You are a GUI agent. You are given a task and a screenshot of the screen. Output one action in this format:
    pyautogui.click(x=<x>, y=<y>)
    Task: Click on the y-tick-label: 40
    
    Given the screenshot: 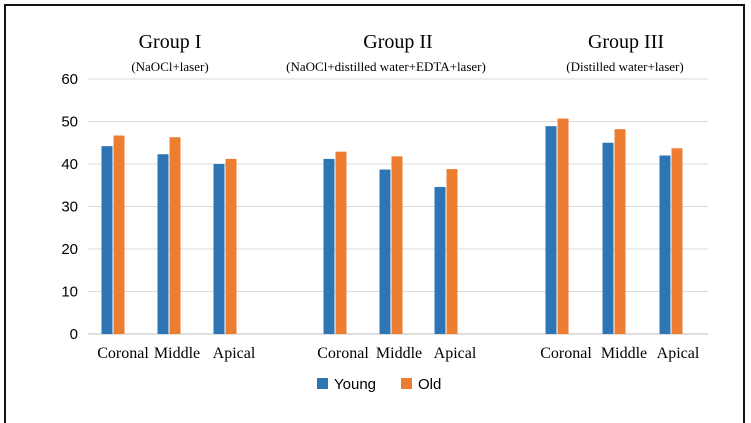 What is the action you would take?
    pyautogui.click(x=69, y=164)
    